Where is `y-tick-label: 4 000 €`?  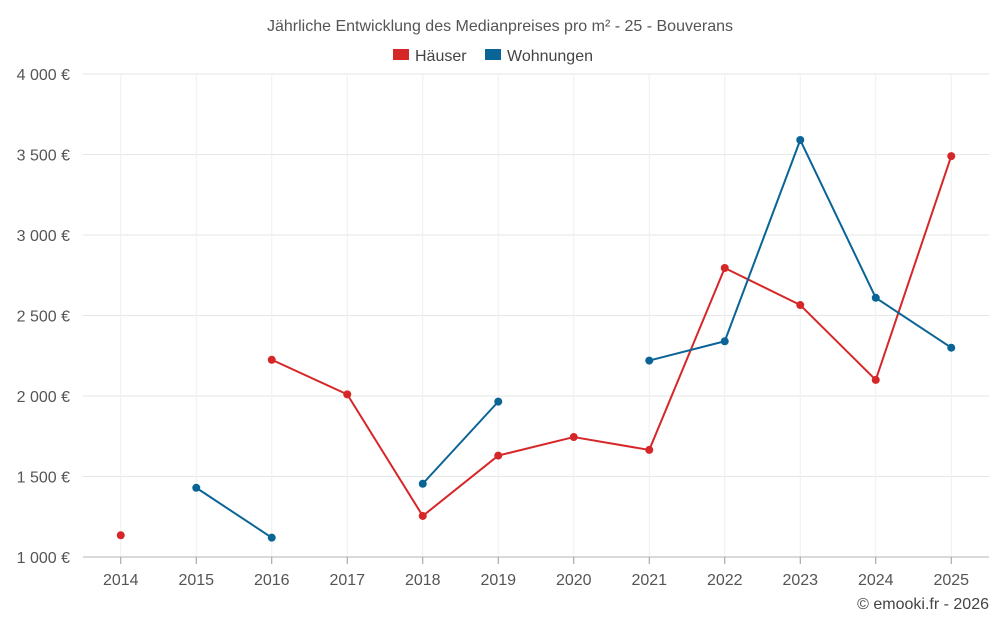
y-tick-label: 4 000 € is located at coordinates (43, 75).